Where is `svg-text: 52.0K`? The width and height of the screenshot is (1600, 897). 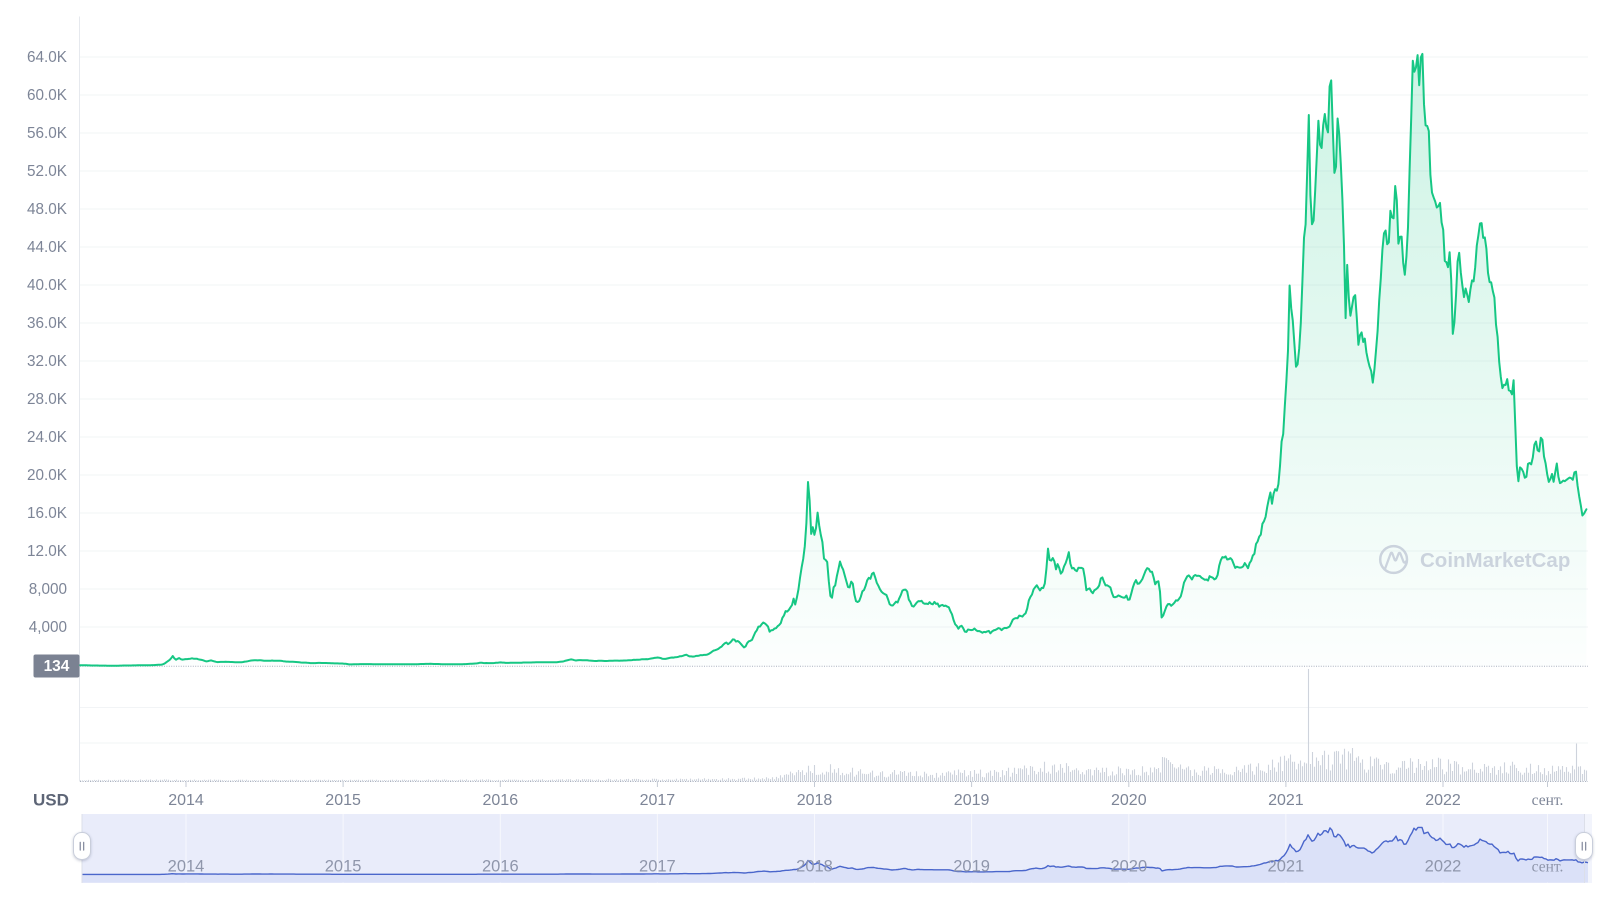
svg-text: 52.0K is located at coordinates (47, 171).